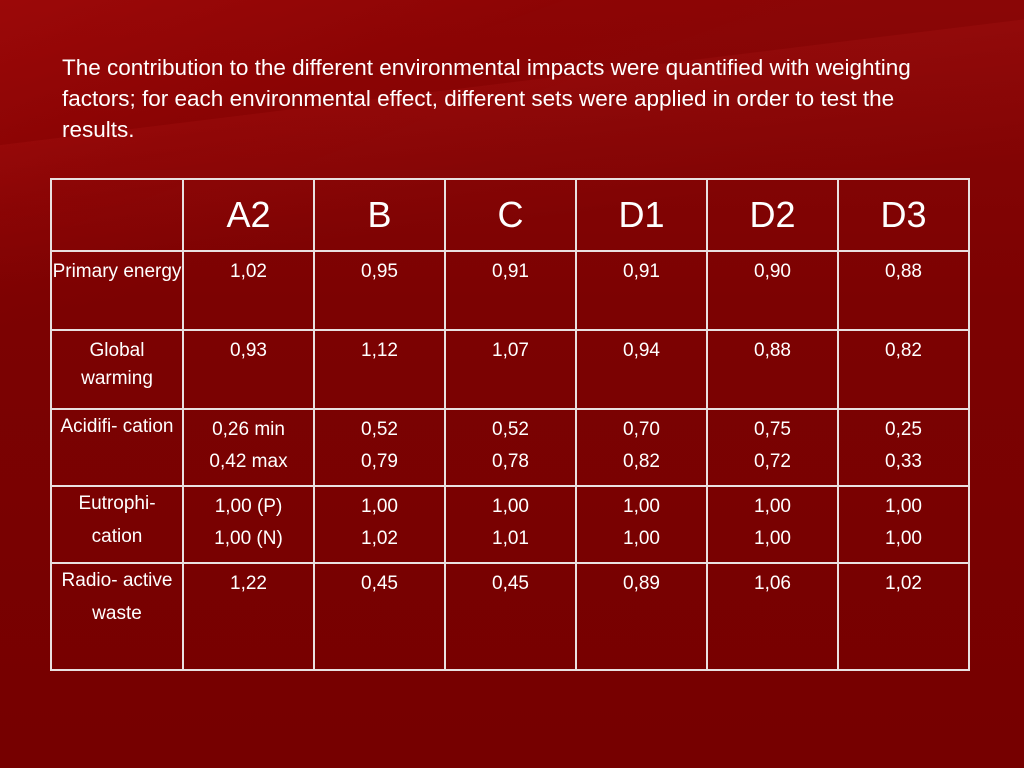  Describe the element at coordinates (772, 271) in the screenshot. I see `cell-value: 0,90` at that location.